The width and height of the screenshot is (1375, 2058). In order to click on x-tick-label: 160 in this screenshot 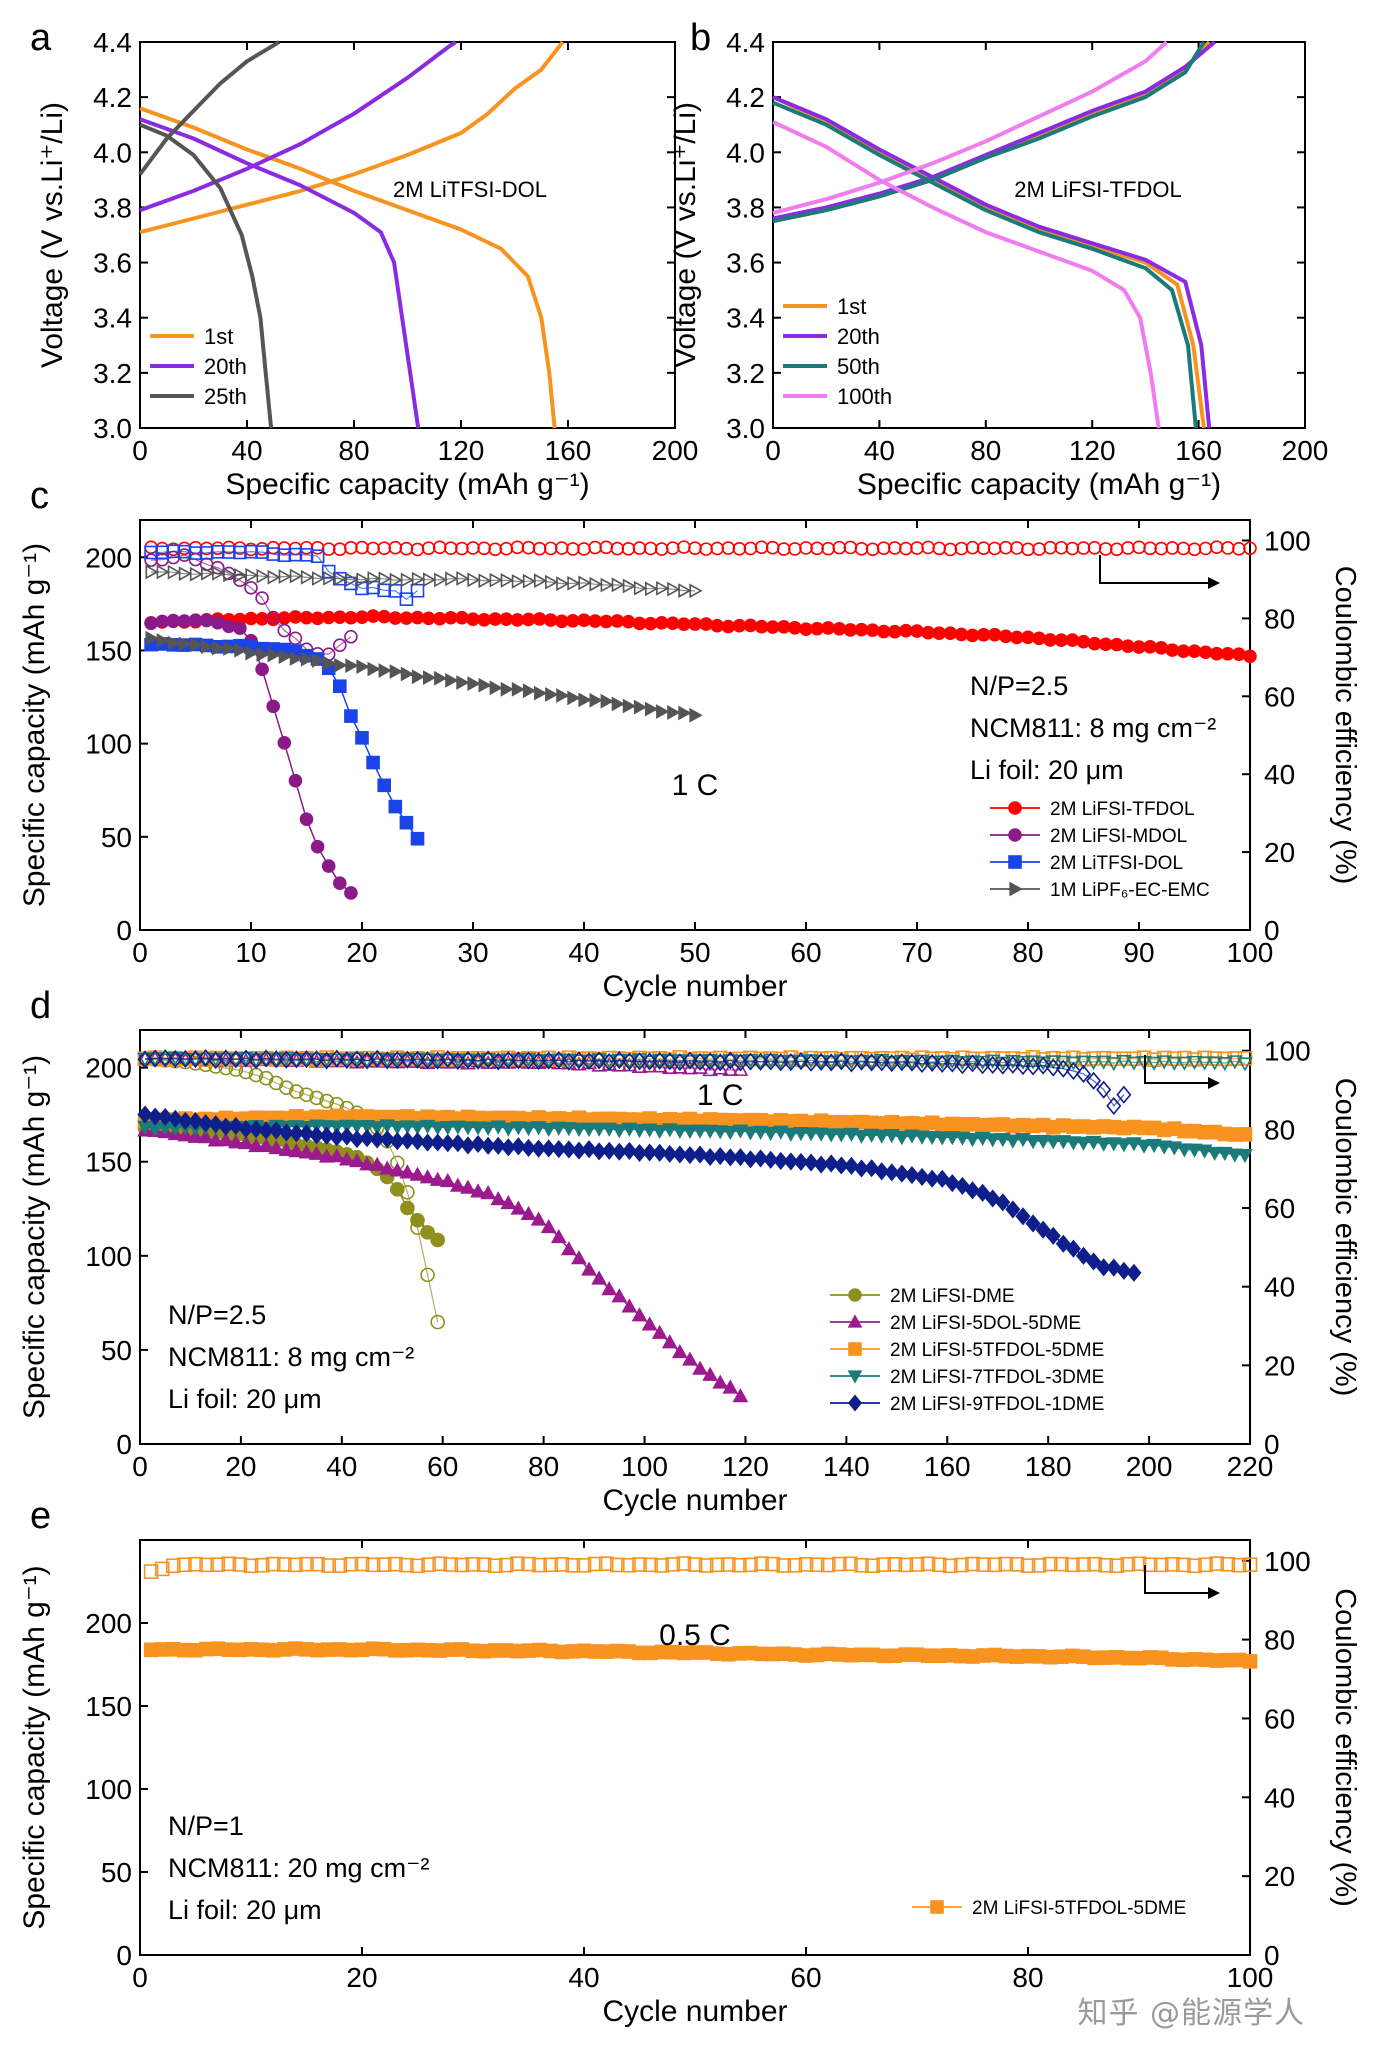, I will do `click(947, 1466)`.